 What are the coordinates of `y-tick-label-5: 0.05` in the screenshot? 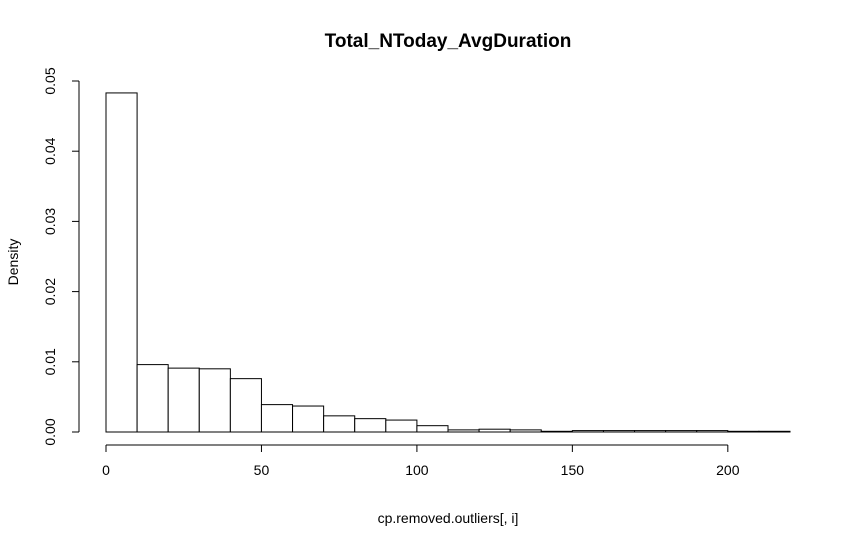 It's located at (50, 80).